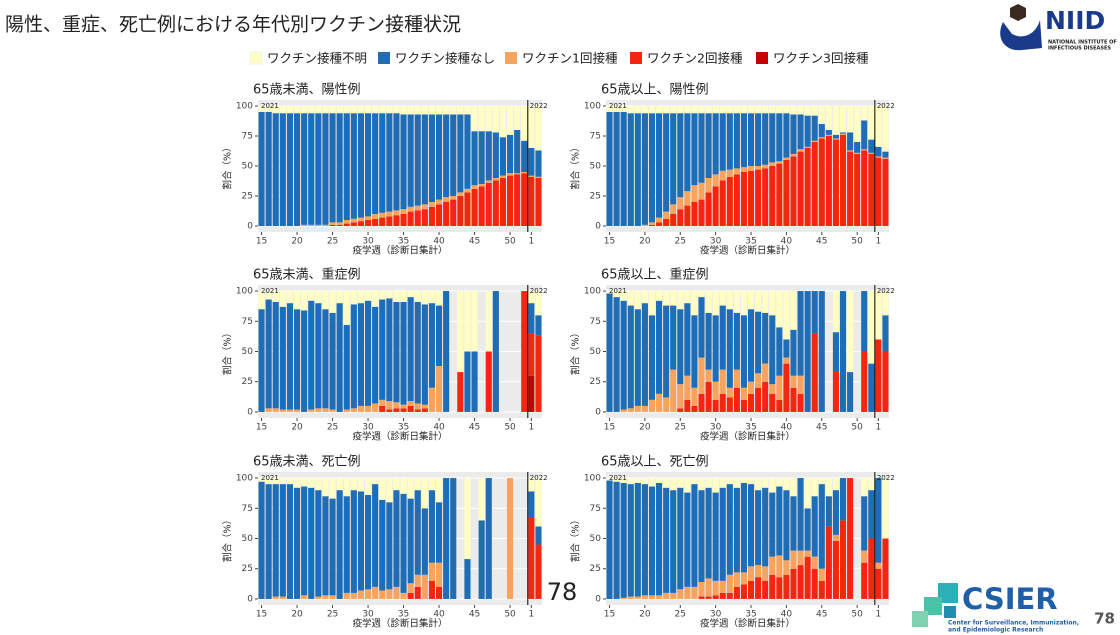  What do you see at coordinates (539, 106) in the screenshot?
I see `year-label: 2022` at bounding box center [539, 106].